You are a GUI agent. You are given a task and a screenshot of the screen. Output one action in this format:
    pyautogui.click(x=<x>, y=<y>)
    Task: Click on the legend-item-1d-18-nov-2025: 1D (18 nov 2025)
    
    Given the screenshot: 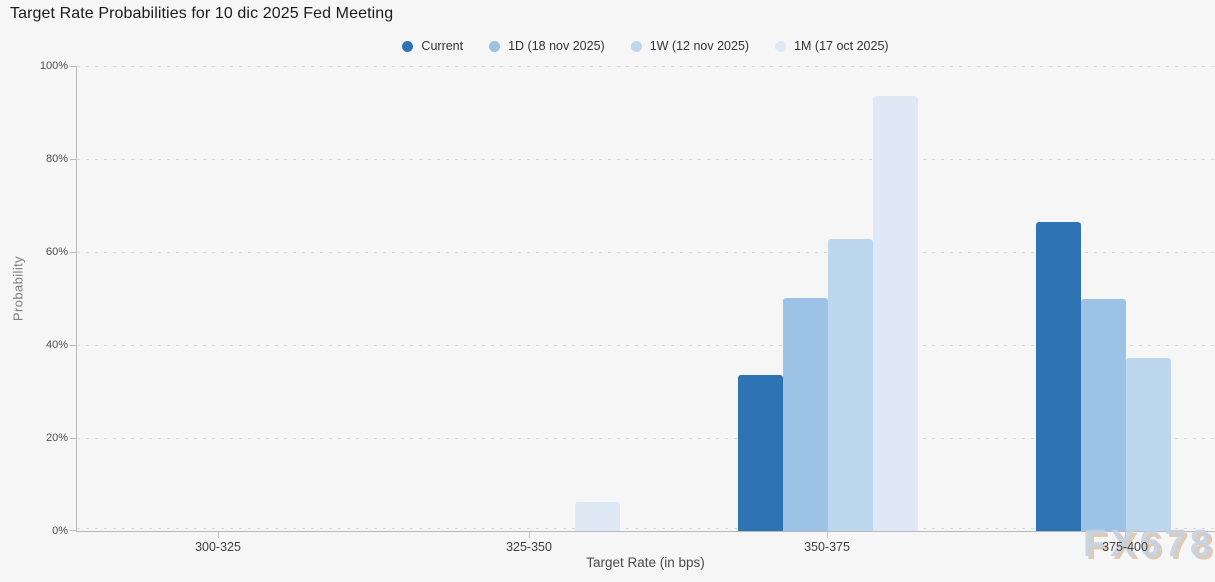 What is the action you would take?
    pyautogui.click(x=547, y=46)
    